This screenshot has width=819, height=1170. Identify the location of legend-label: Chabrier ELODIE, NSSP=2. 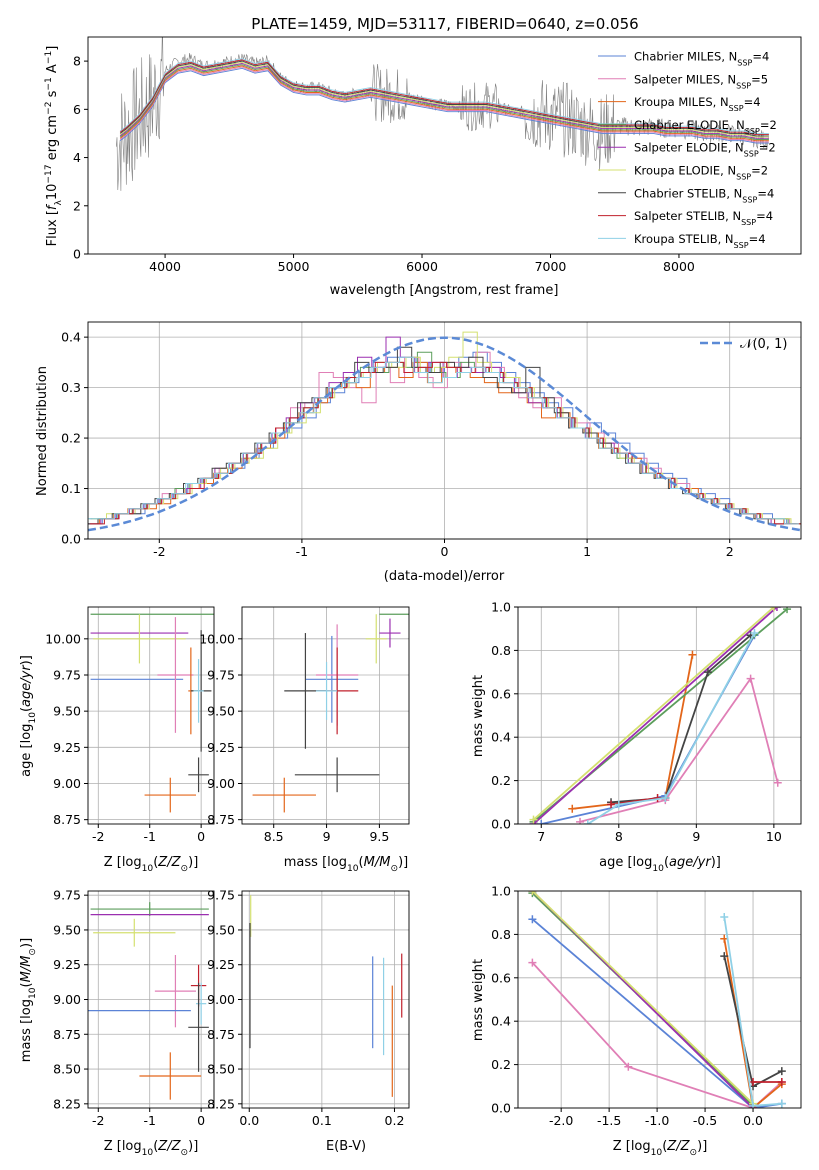
(705, 127).